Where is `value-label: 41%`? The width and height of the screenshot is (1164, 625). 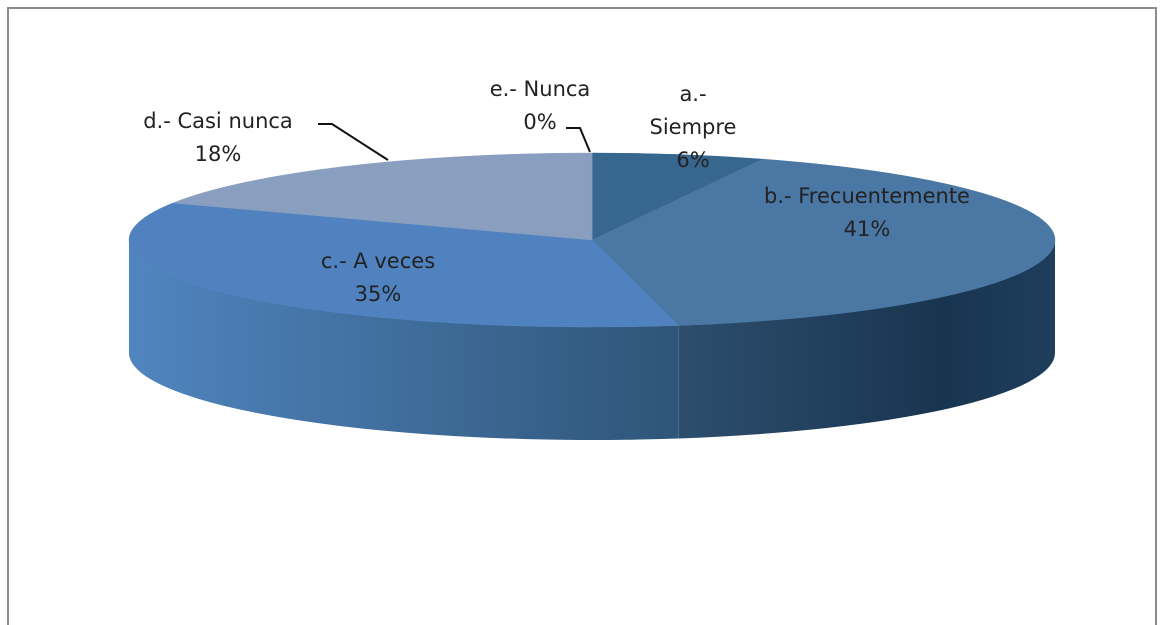 value-label: 41% is located at coordinates (867, 229).